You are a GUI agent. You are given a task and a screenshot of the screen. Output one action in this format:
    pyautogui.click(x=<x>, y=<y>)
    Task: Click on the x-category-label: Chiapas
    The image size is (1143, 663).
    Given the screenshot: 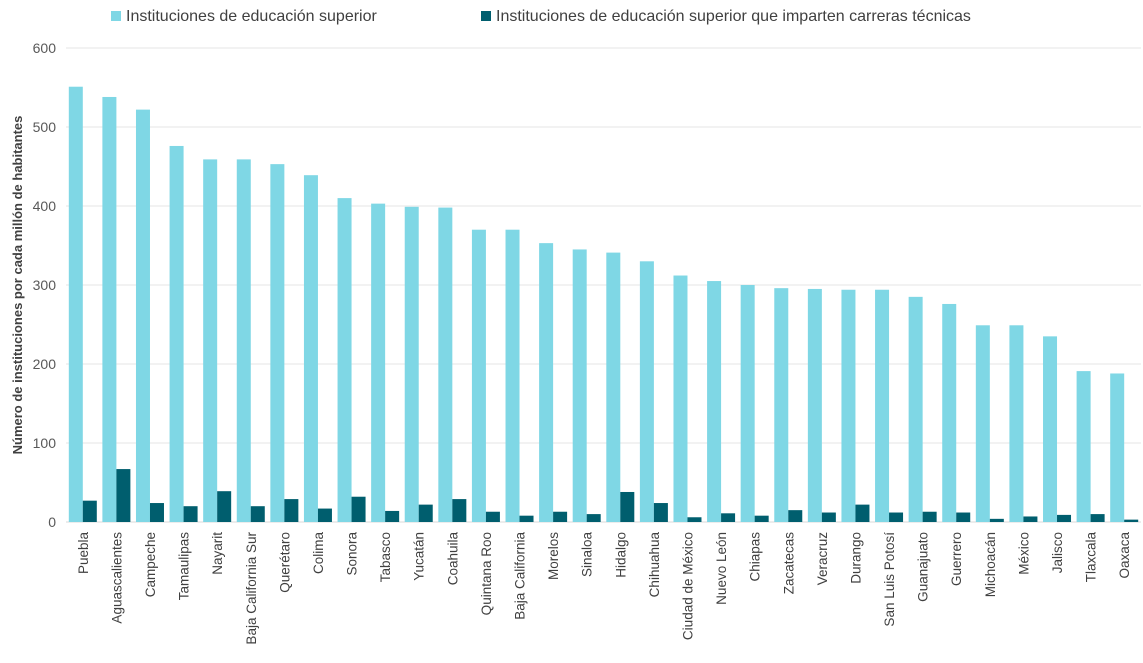 What is the action you would take?
    pyautogui.click(x=755, y=557)
    